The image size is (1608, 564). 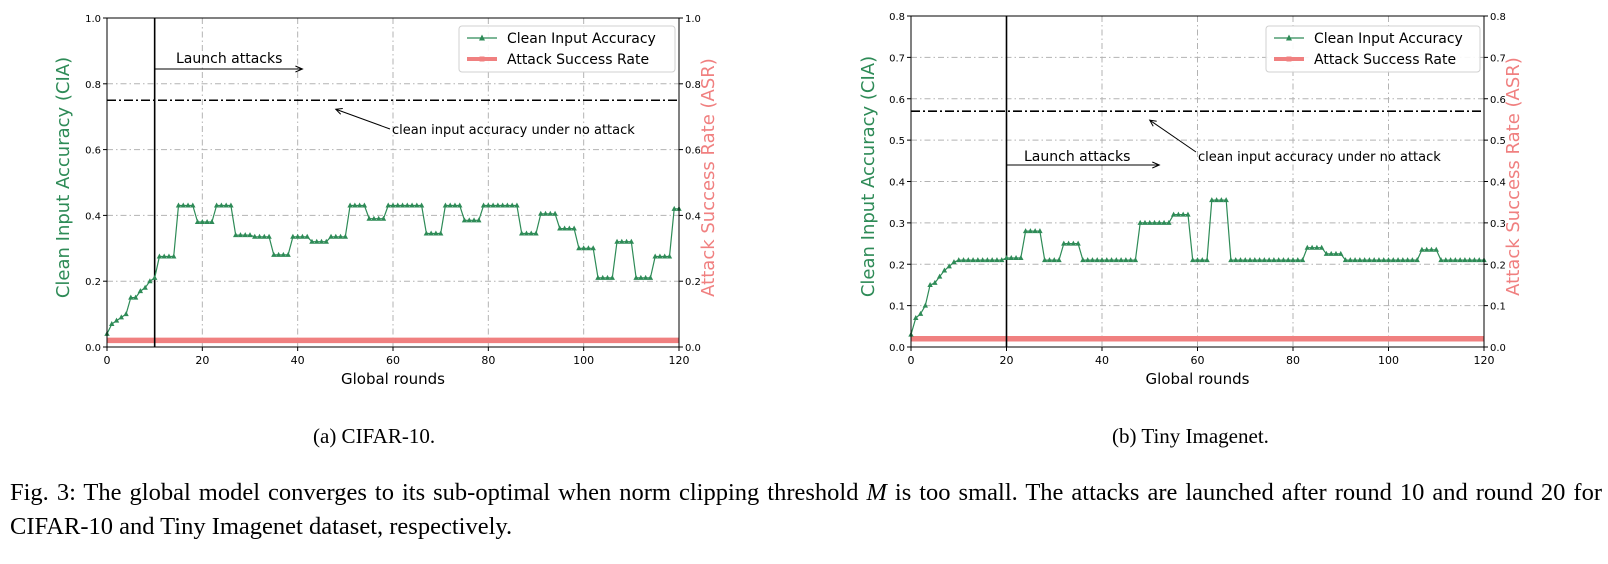 What do you see at coordinates (1198, 379) in the screenshot?
I see `x-axis-label: Global rounds` at bounding box center [1198, 379].